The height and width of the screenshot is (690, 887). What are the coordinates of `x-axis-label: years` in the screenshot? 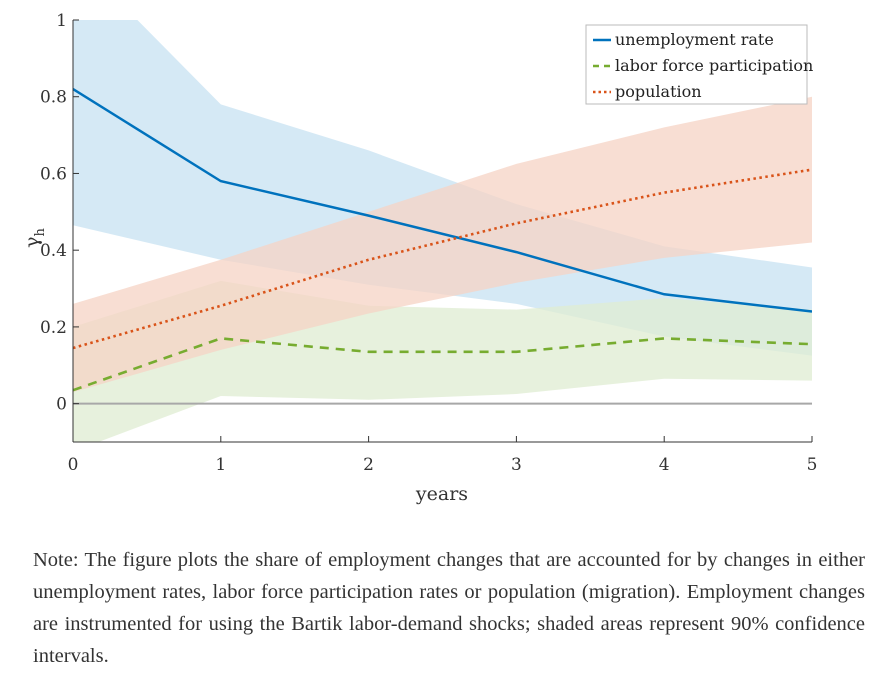 It's located at (441, 494).